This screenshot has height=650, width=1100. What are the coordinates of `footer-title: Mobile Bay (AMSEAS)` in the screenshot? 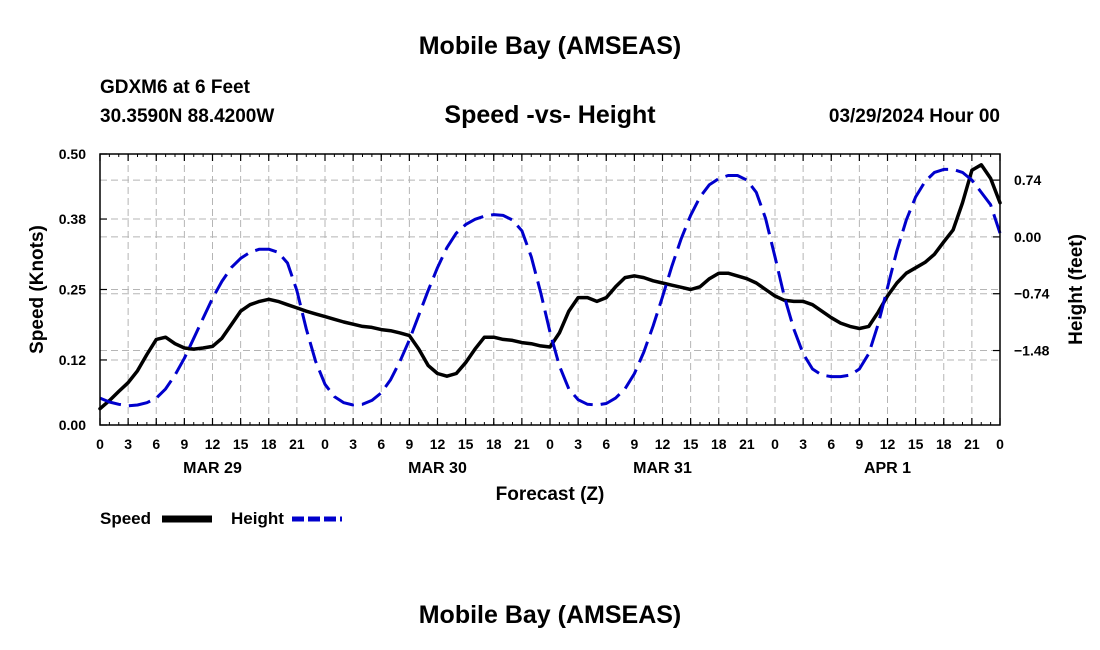 It's located at (550, 615).